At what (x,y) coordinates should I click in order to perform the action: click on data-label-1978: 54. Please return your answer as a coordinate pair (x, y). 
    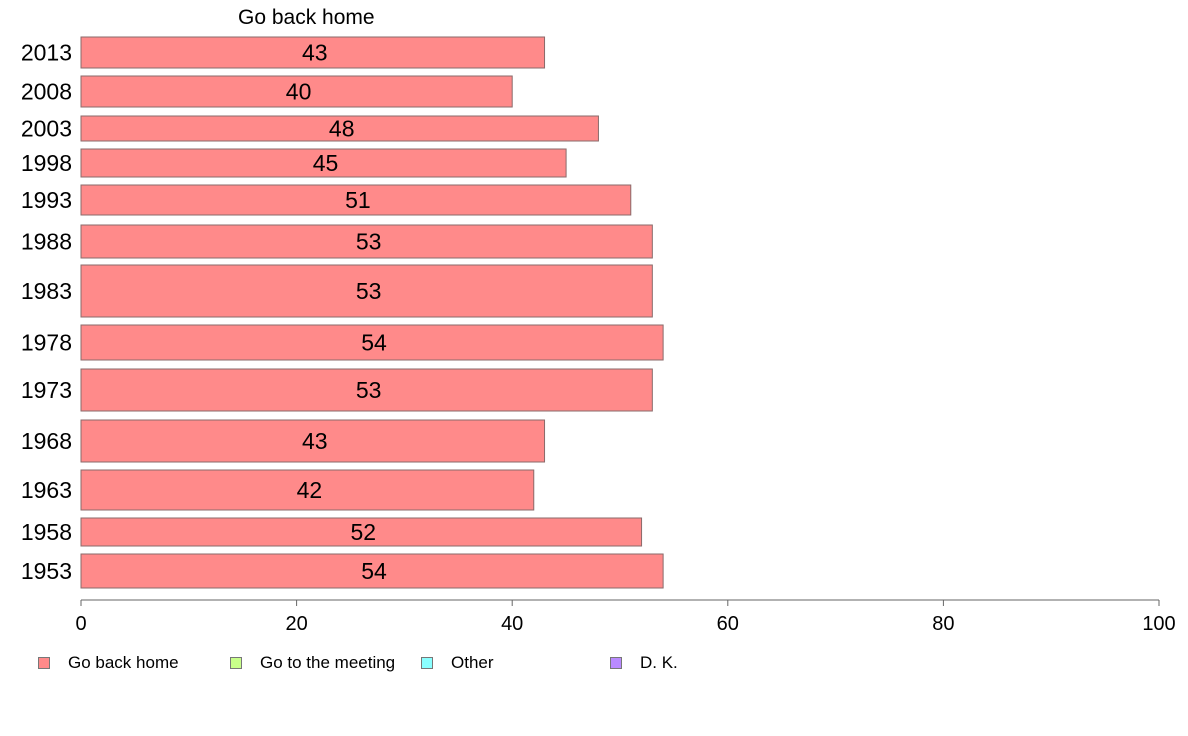
    Looking at the image, I should click on (374, 343).